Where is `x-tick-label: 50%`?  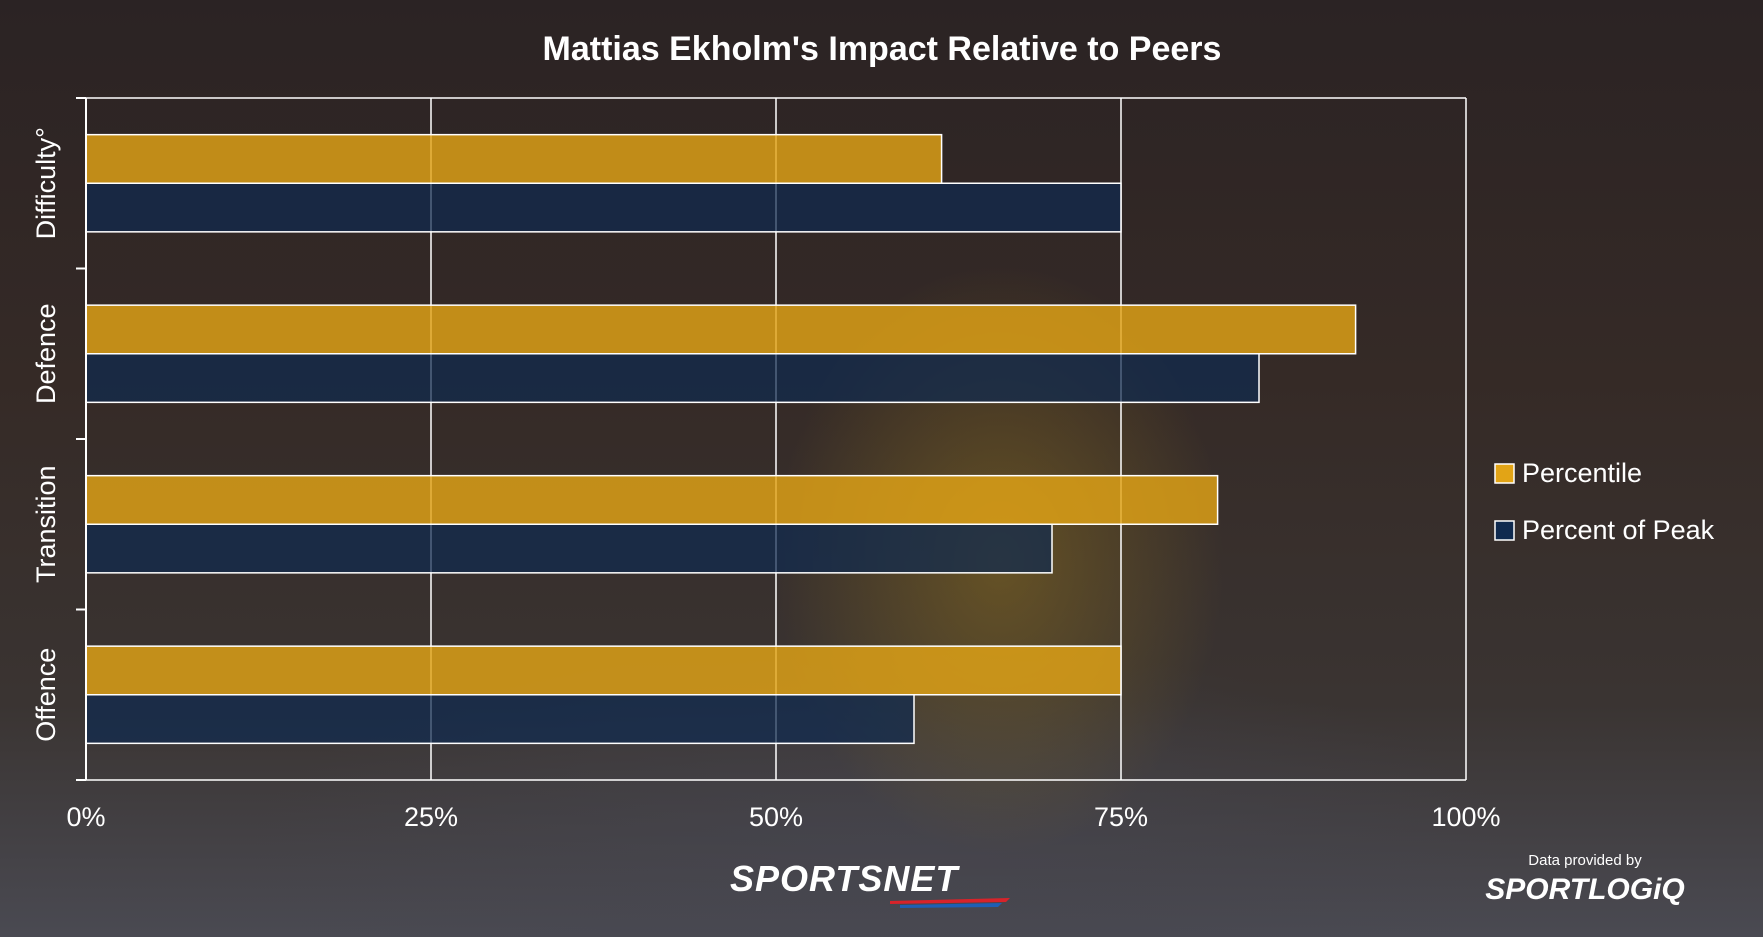 x-tick-label: 50% is located at coordinates (776, 817).